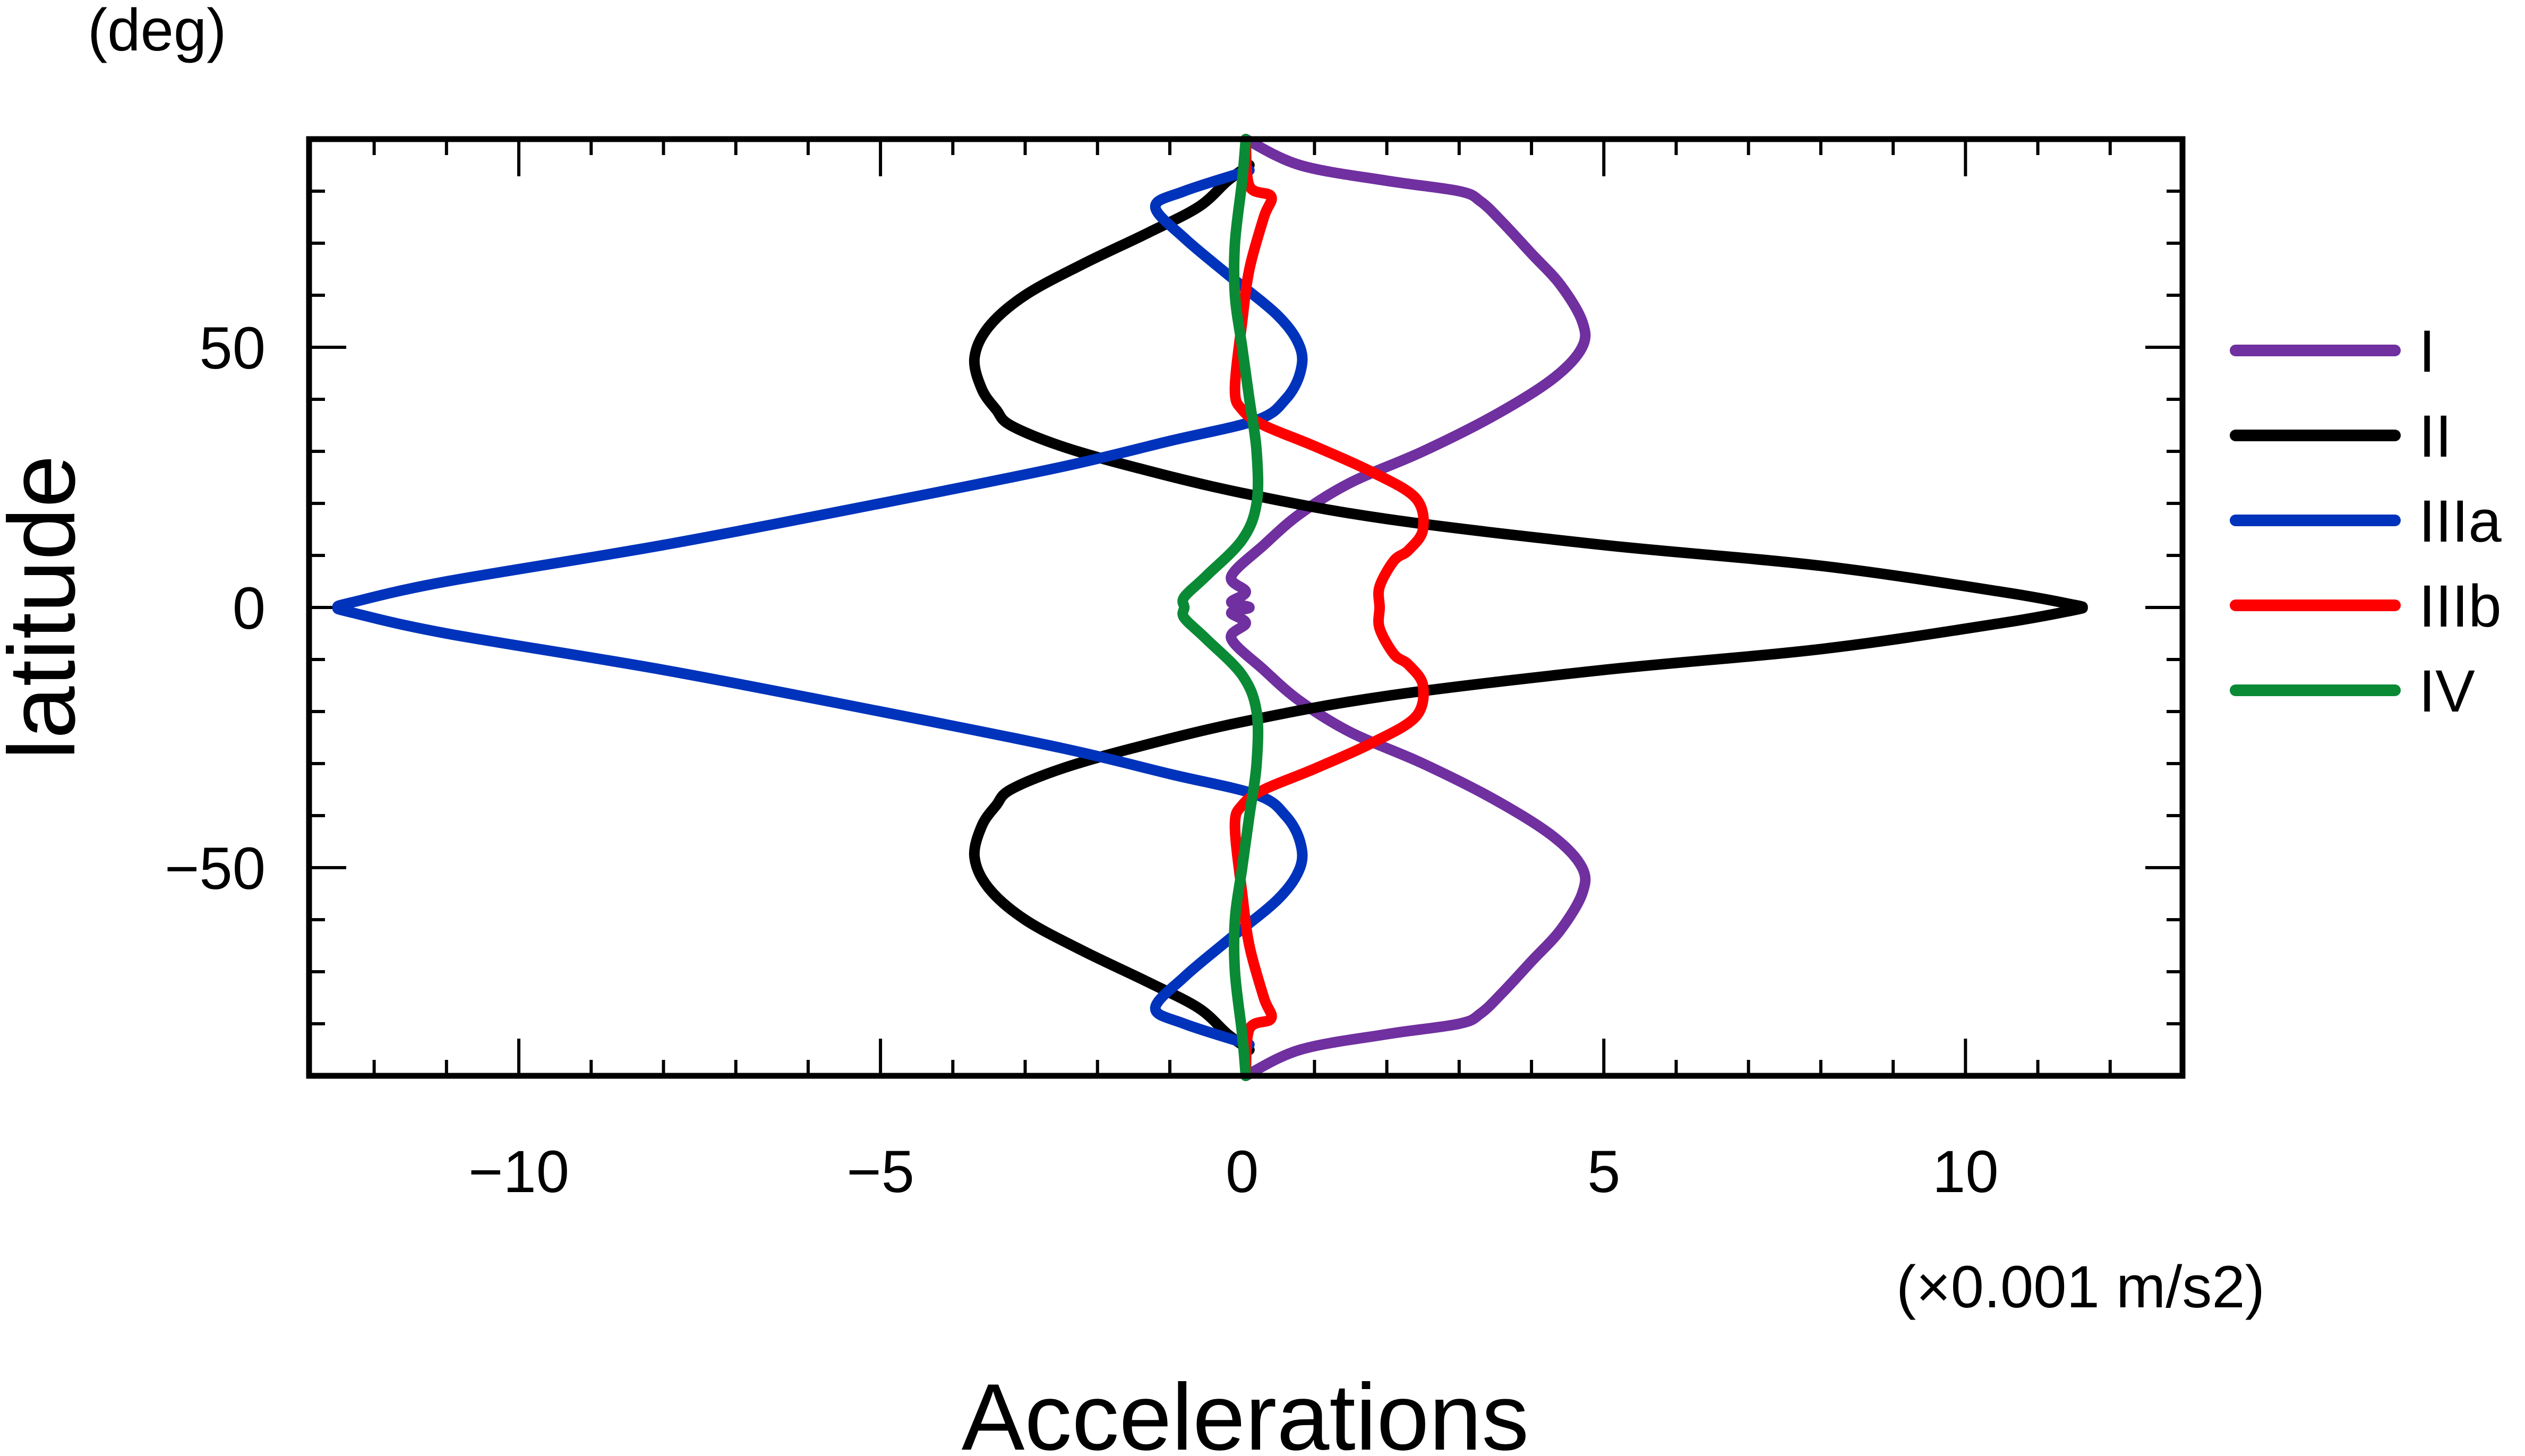 The width and height of the screenshot is (2525, 1456). I want to click on x-tick-label: 10, so click(1965, 1171).